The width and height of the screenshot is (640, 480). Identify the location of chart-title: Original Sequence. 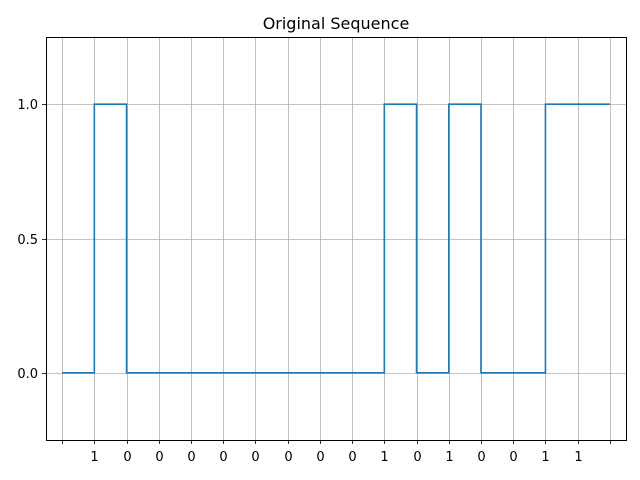
(336, 23).